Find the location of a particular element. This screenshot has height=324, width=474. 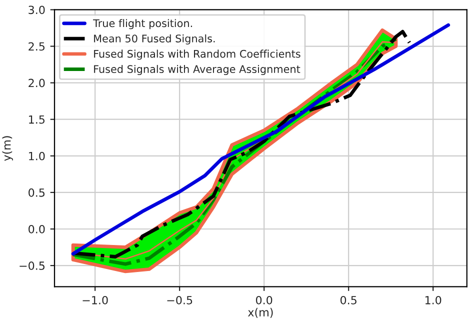

x-tick-label: 1.0 is located at coordinates (433, 300).